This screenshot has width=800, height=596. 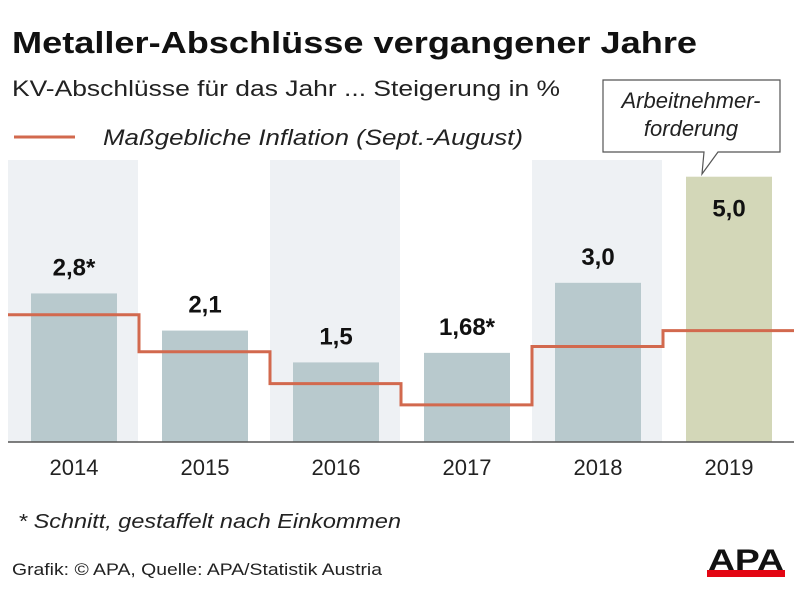 I want to click on x-tick-label-2019: 2019, so click(x=729, y=467).